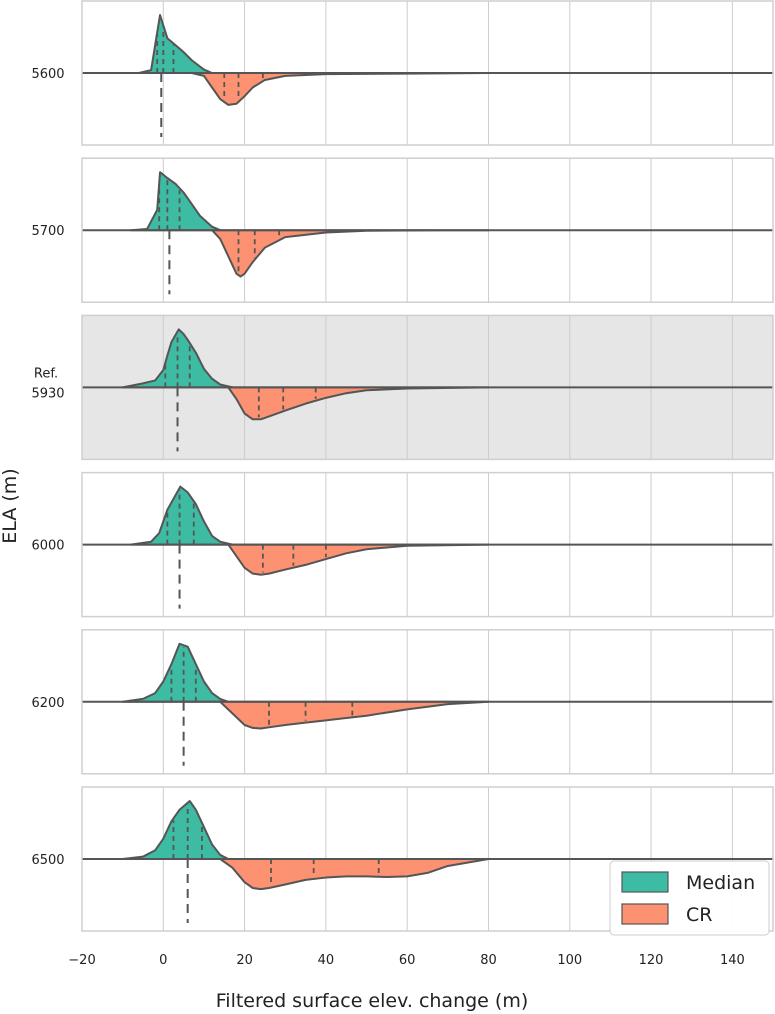 This screenshot has height=1014, width=775. What do you see at coordinates (488, 960) in the screenshot?
I see `x-tick-label: 80` at bounding box center [488, 960].